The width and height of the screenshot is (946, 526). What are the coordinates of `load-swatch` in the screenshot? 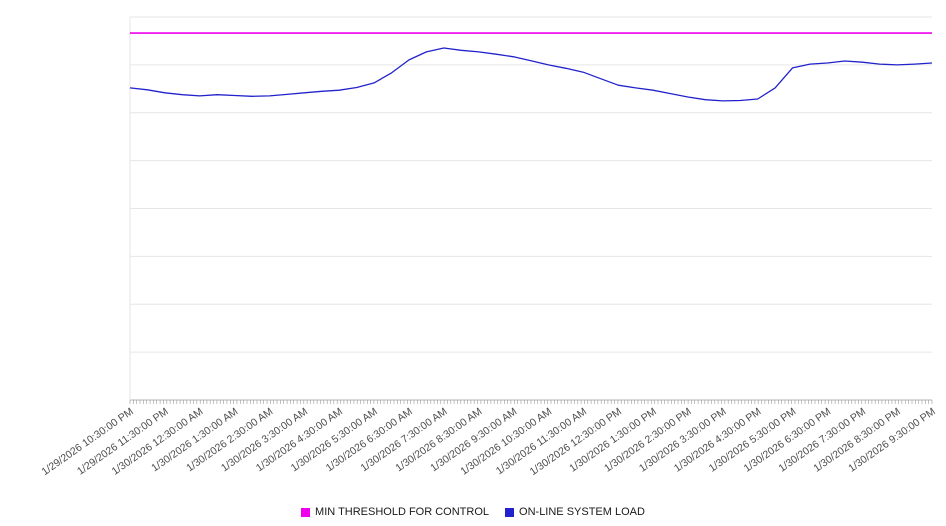 It's located at (510, 512).